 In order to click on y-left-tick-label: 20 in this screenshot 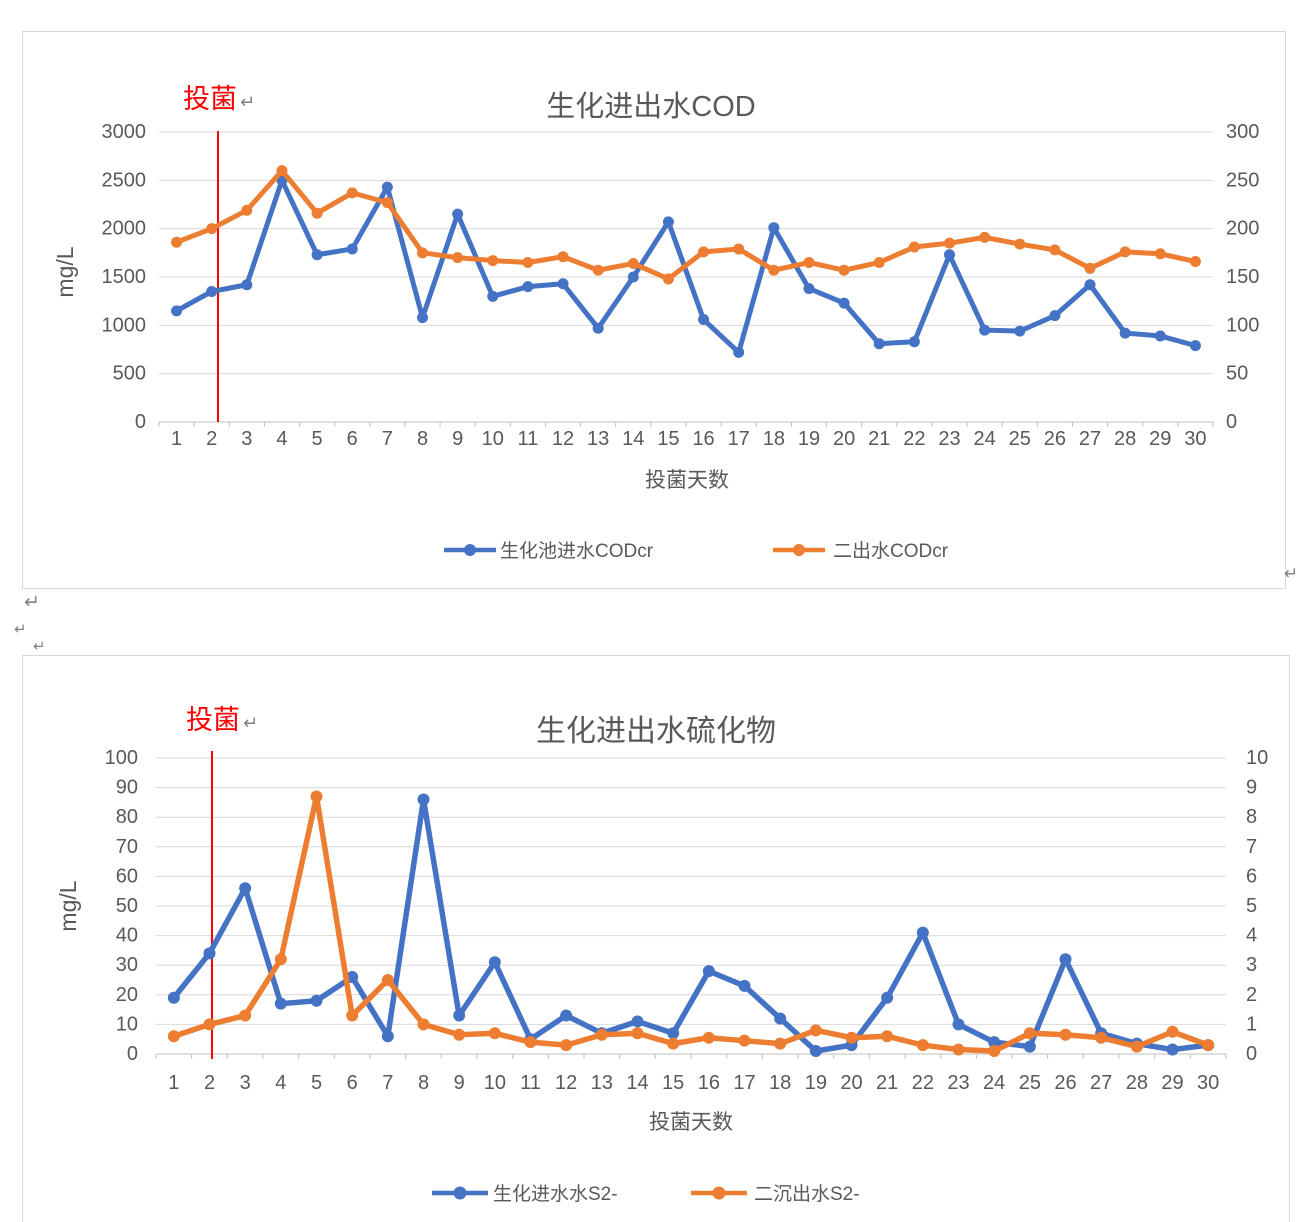, I will do `click(127, 995)`.